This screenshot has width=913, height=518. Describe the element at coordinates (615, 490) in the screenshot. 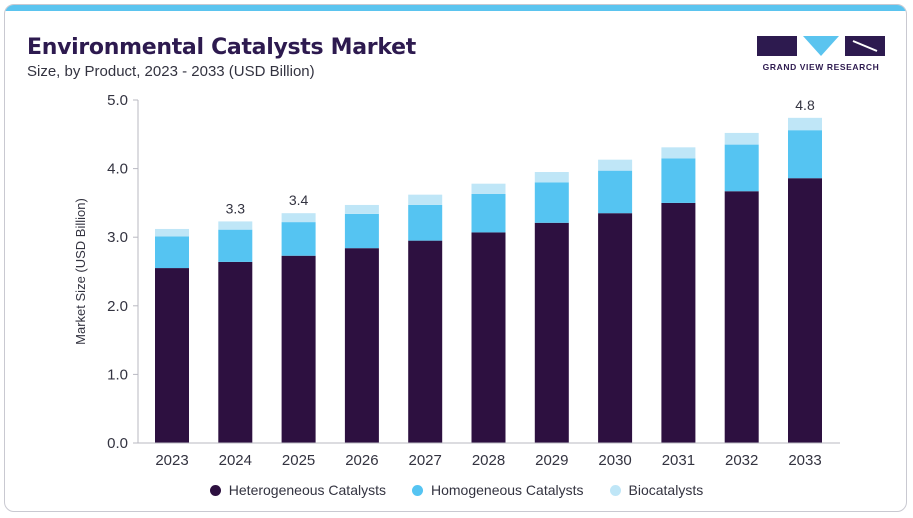

I see `legend-swatch-biocatalysts` at that location.